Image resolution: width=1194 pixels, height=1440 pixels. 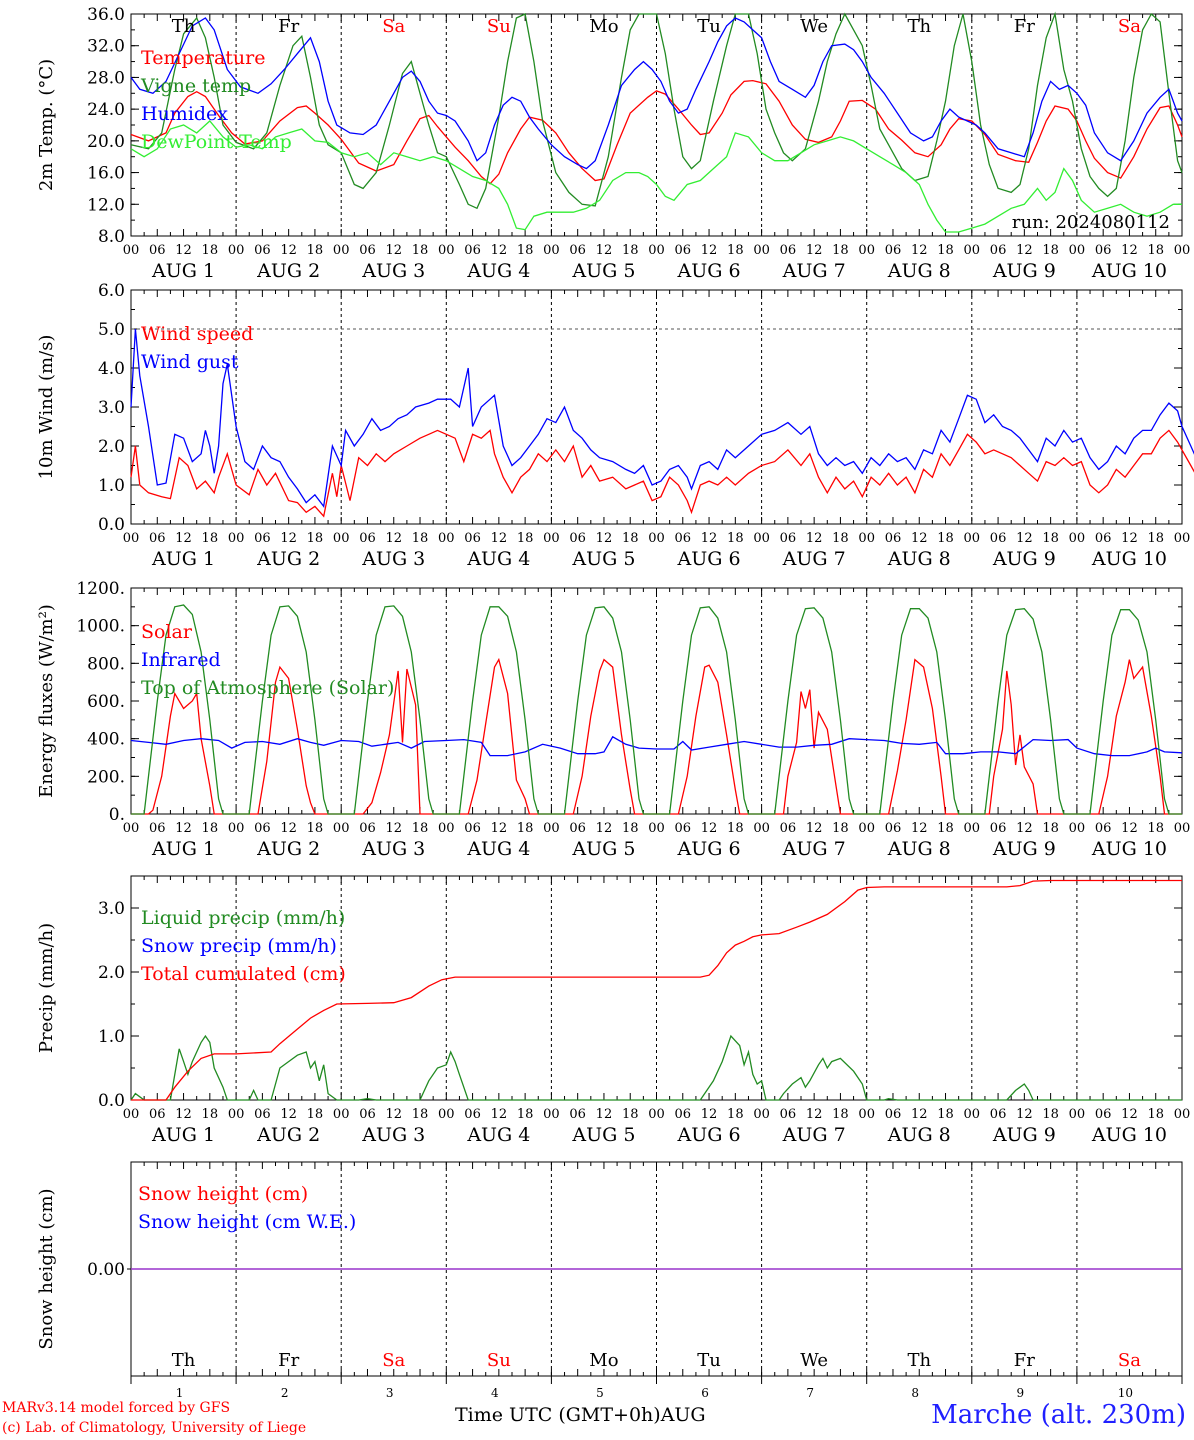 I want to click on bottom-day-number: 7, so click(x=810, y=1393).